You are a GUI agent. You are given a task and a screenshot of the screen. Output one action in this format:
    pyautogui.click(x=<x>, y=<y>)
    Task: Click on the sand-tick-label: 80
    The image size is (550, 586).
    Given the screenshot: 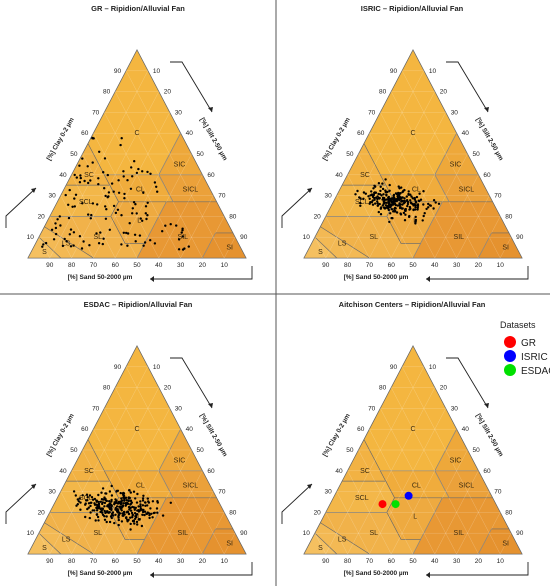 What is the action you would take?
    pyautogui.click(x=72, y=561)
    